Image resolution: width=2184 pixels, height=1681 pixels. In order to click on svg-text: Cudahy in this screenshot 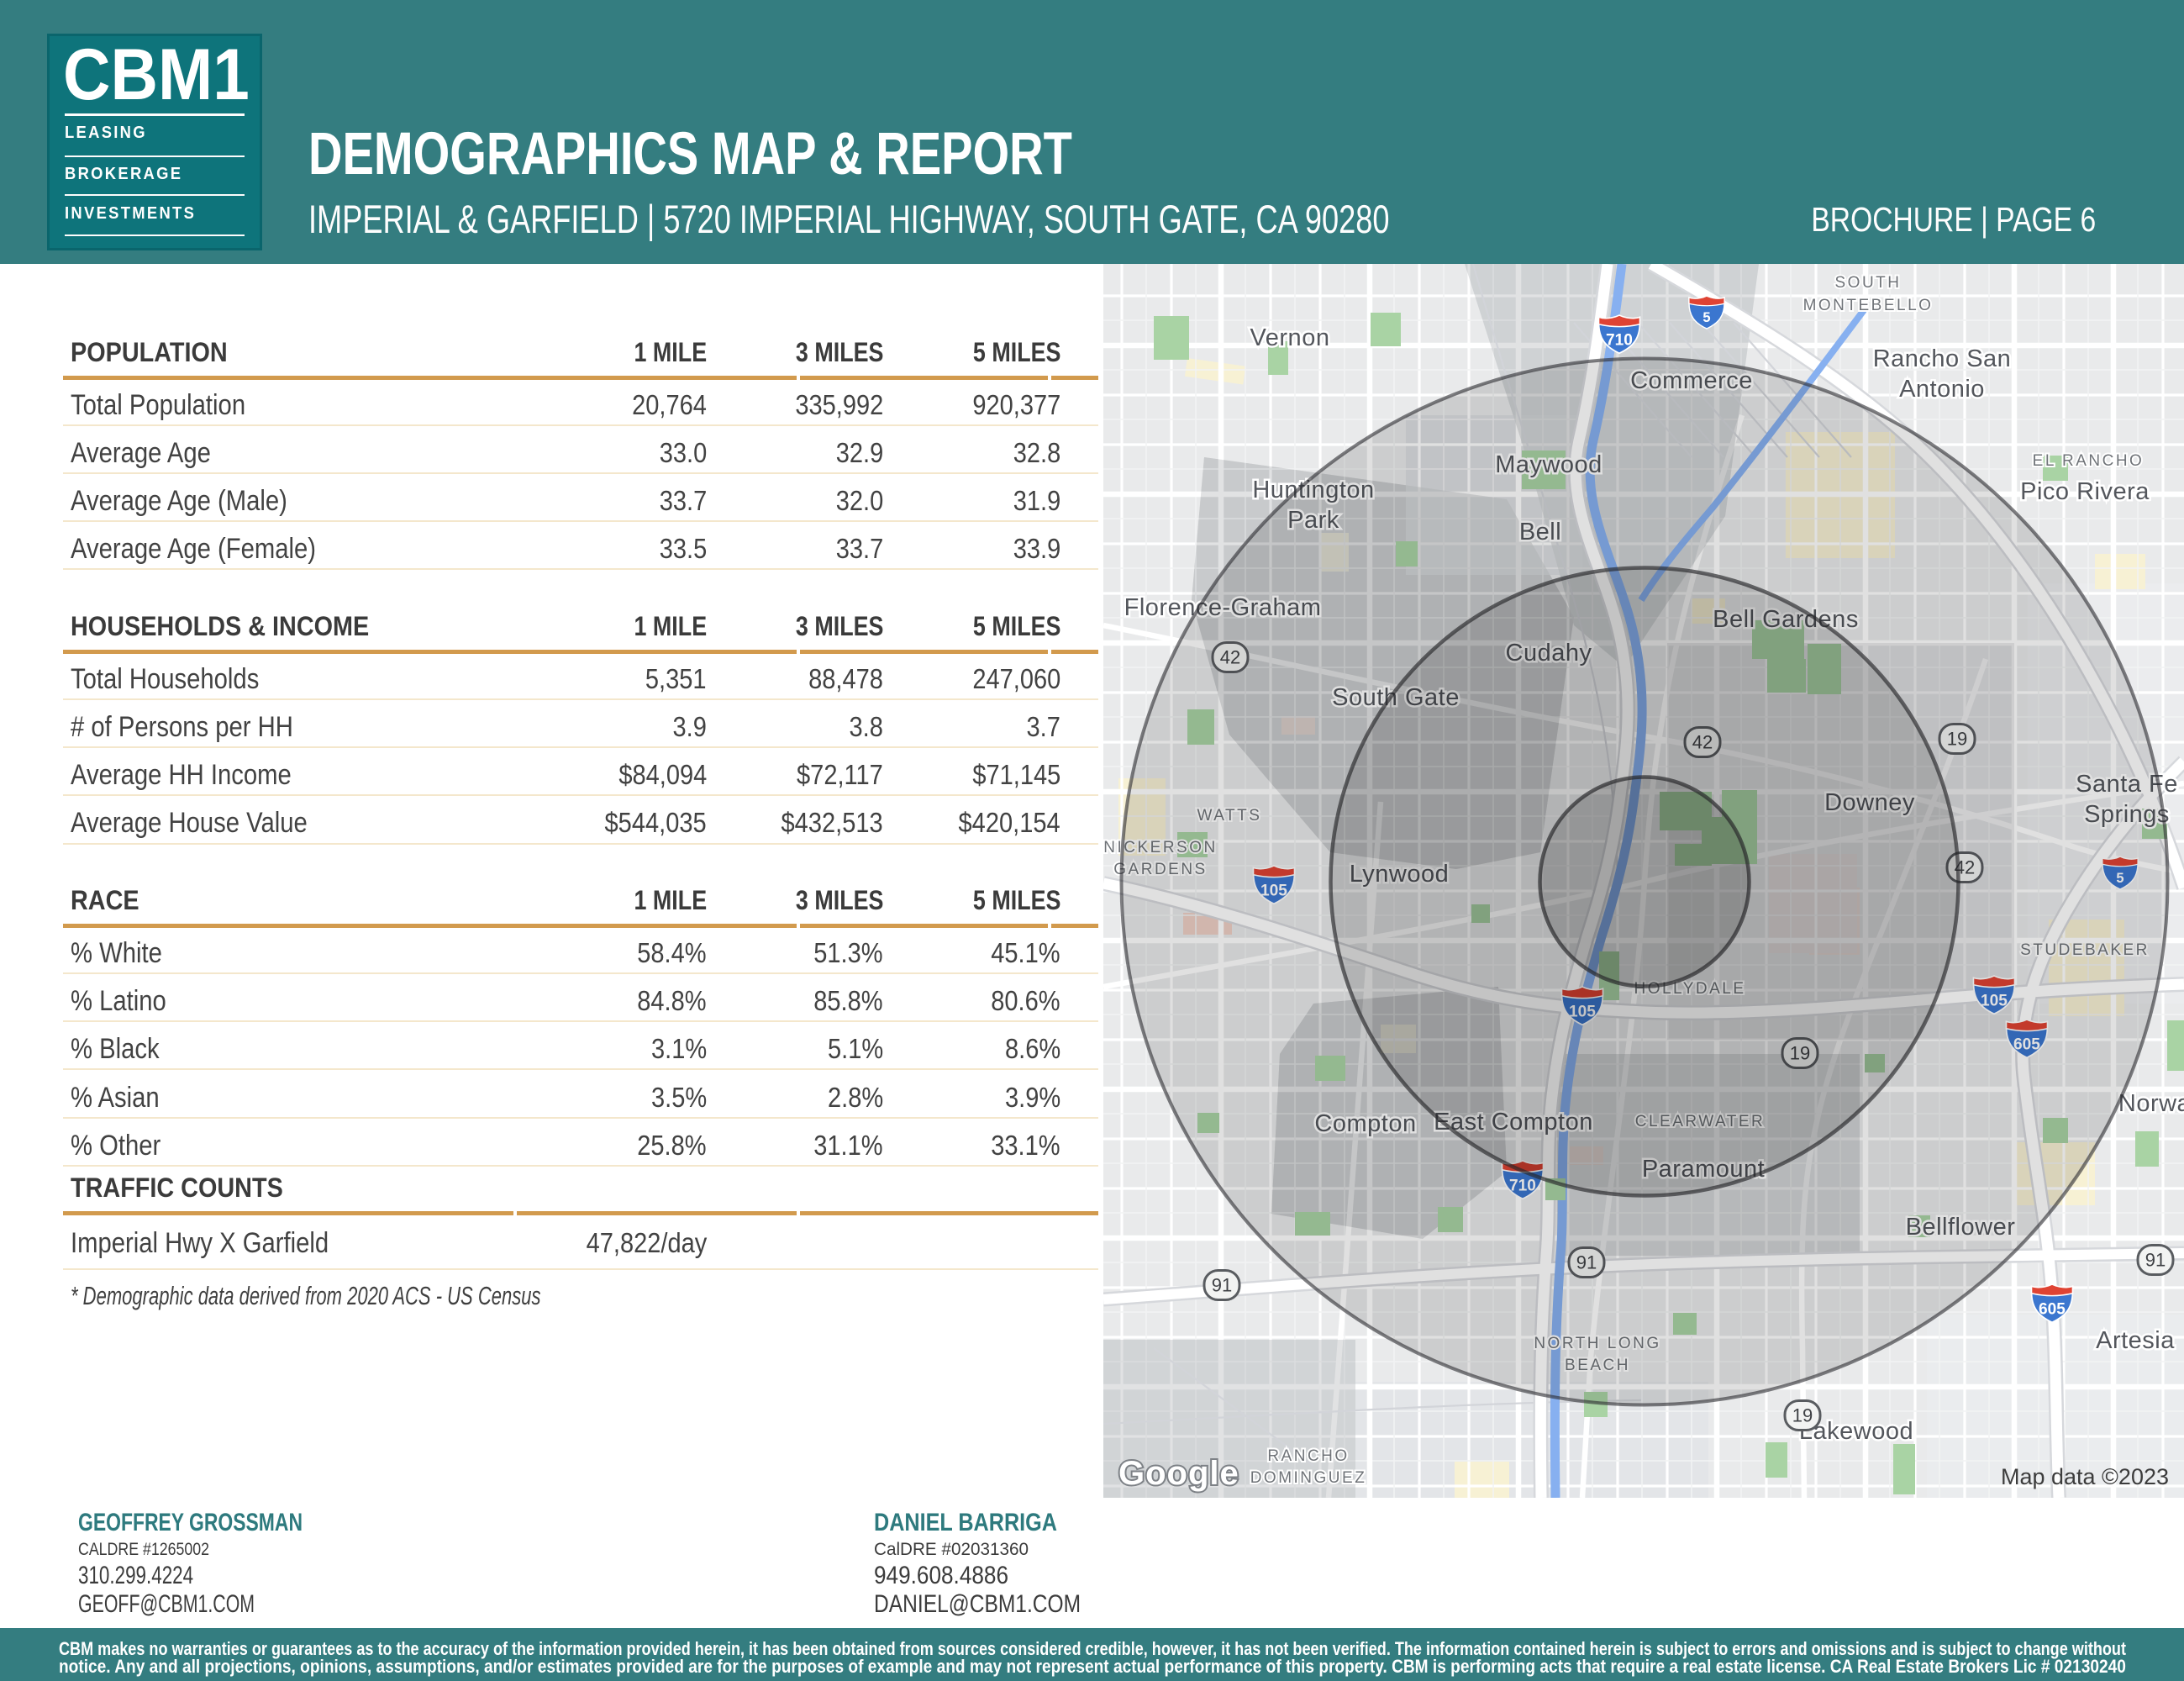, I will do `click(1549, 653)`.